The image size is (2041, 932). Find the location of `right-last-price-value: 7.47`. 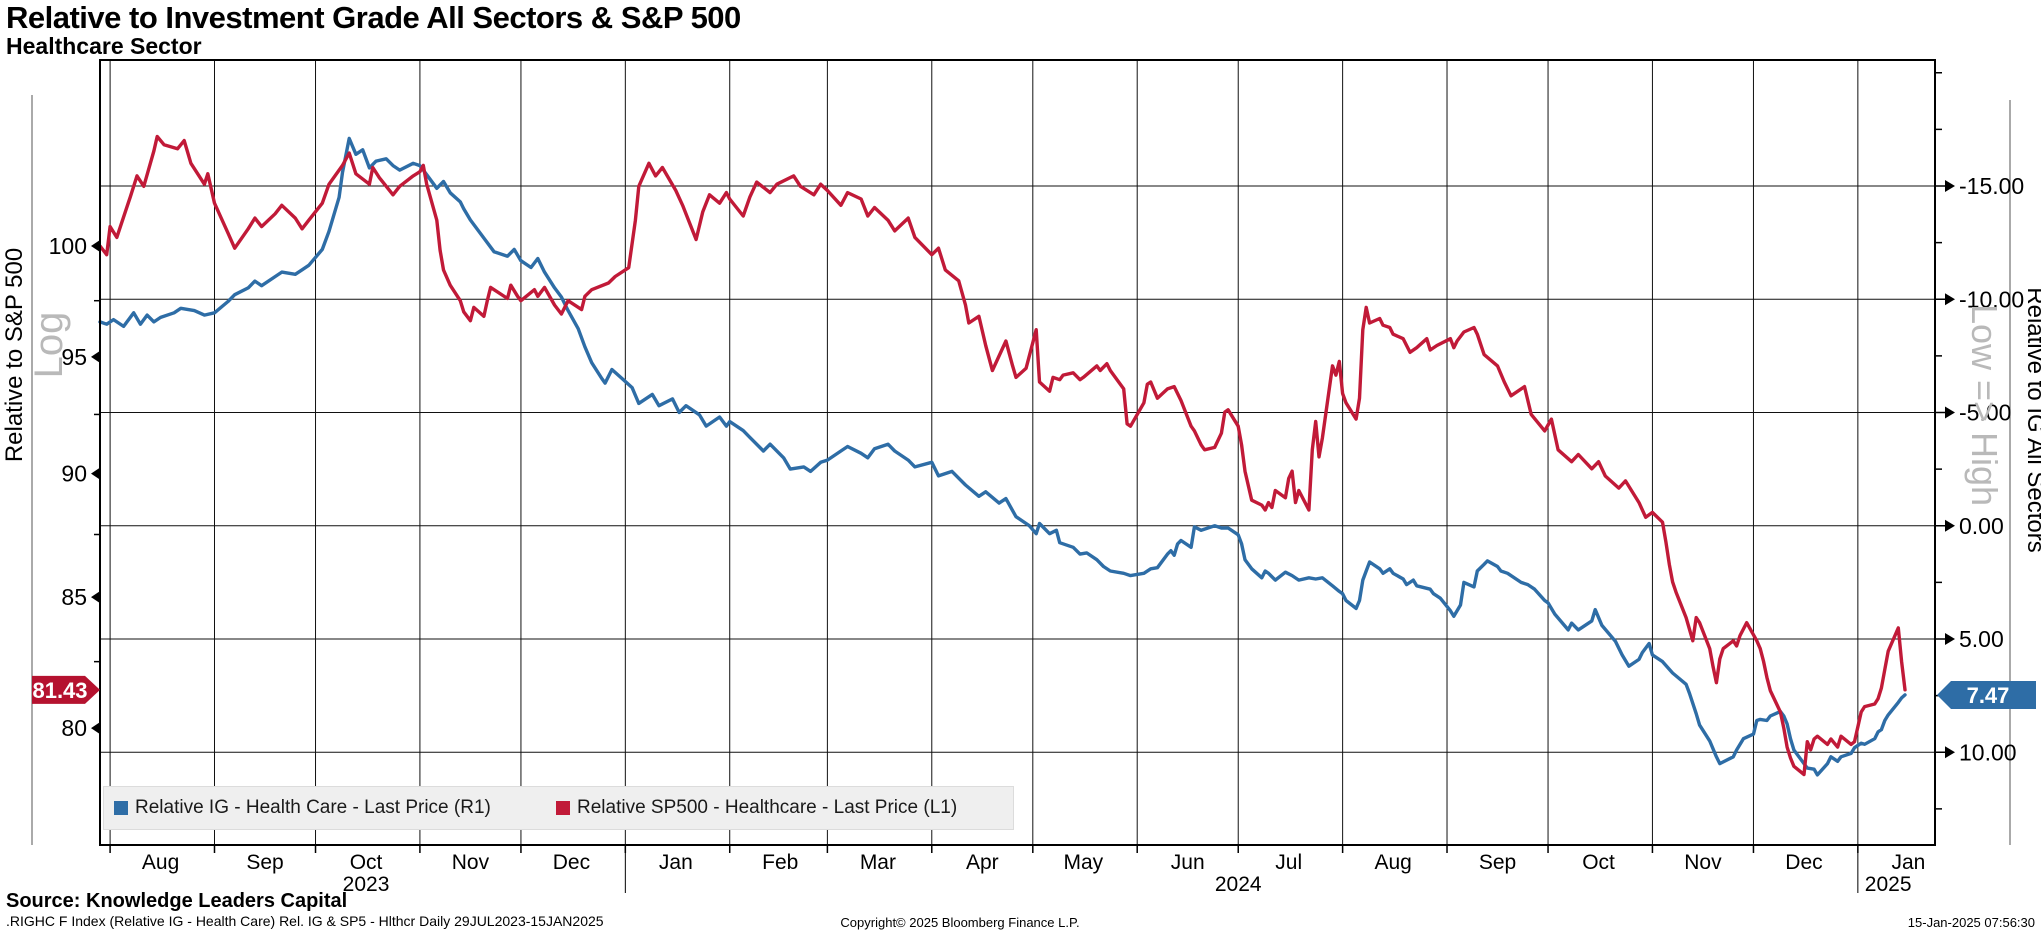

right-last-price-value: 7.47 is located at coordinates (1988, 695).